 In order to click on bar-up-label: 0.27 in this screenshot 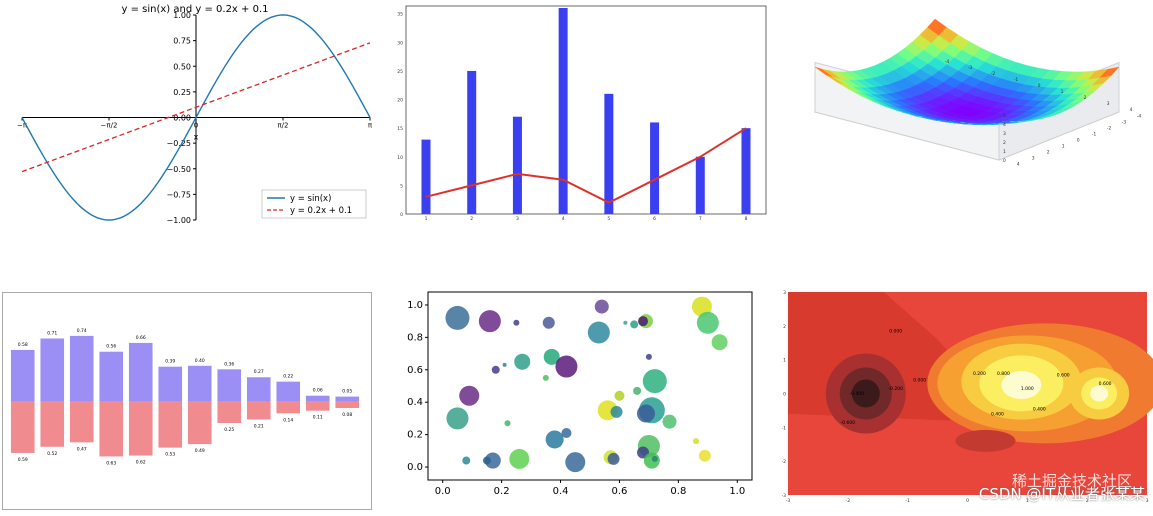, I will do `click(259, 372)`.